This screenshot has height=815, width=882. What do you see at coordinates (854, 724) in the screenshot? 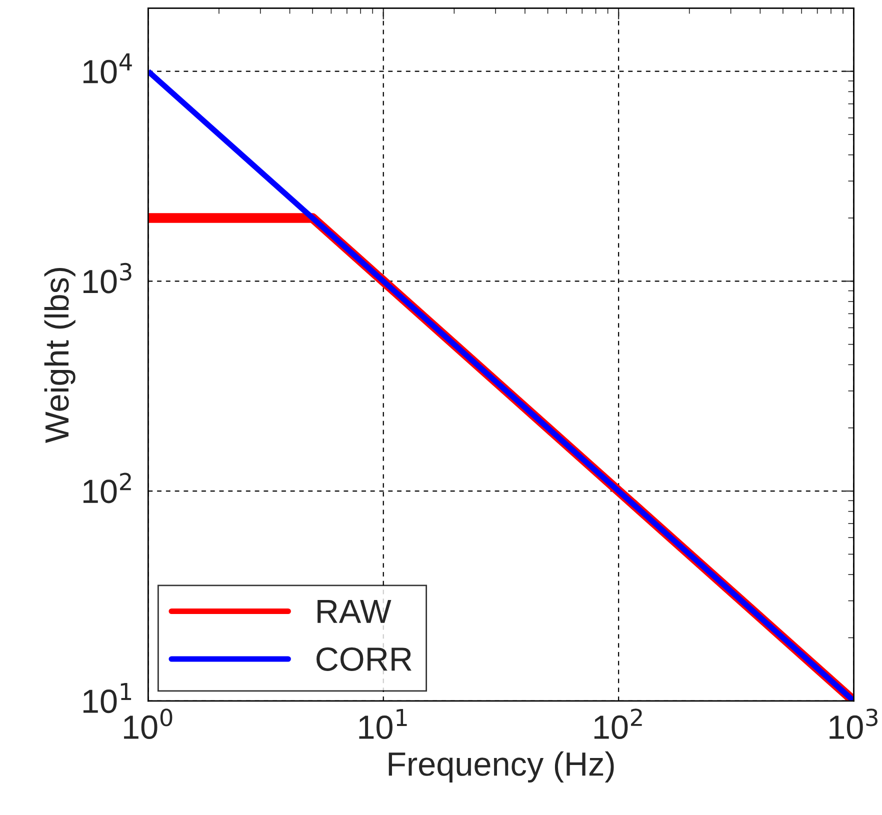
I see `x-tick-label: 10$^{3}$` at bounding box center [854, 724].